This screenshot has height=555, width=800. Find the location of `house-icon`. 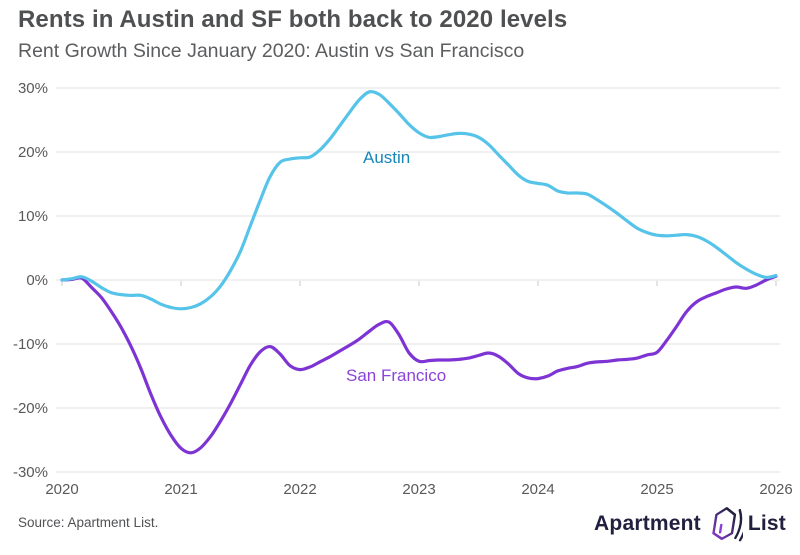

house-icon is located at coordinates (724, 524).